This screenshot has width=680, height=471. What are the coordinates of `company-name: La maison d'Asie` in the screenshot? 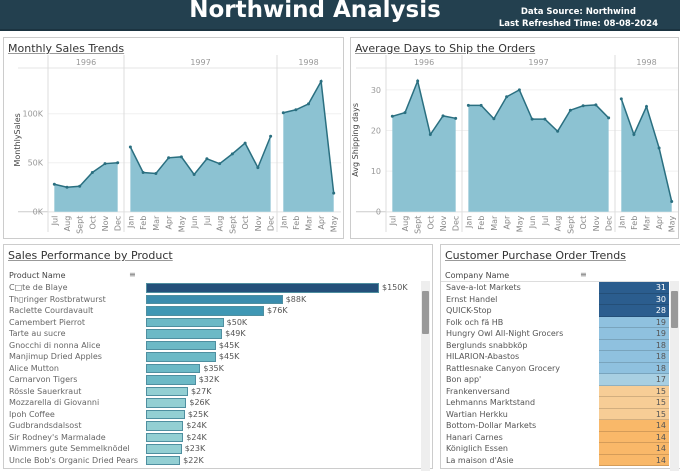 It's located at (480, 460).